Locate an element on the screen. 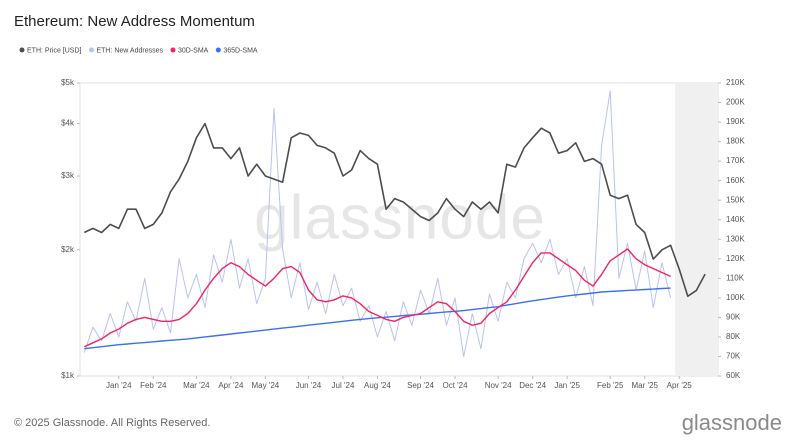 The image size is (800, 445). x-tick-label: May '24 is located at coordinates (265, 385).